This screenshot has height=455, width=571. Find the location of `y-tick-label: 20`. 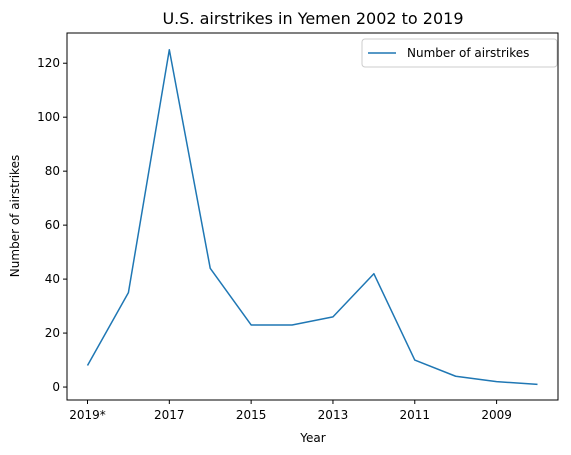

y-tick-label: 20 is located at coordinates (52, 333).